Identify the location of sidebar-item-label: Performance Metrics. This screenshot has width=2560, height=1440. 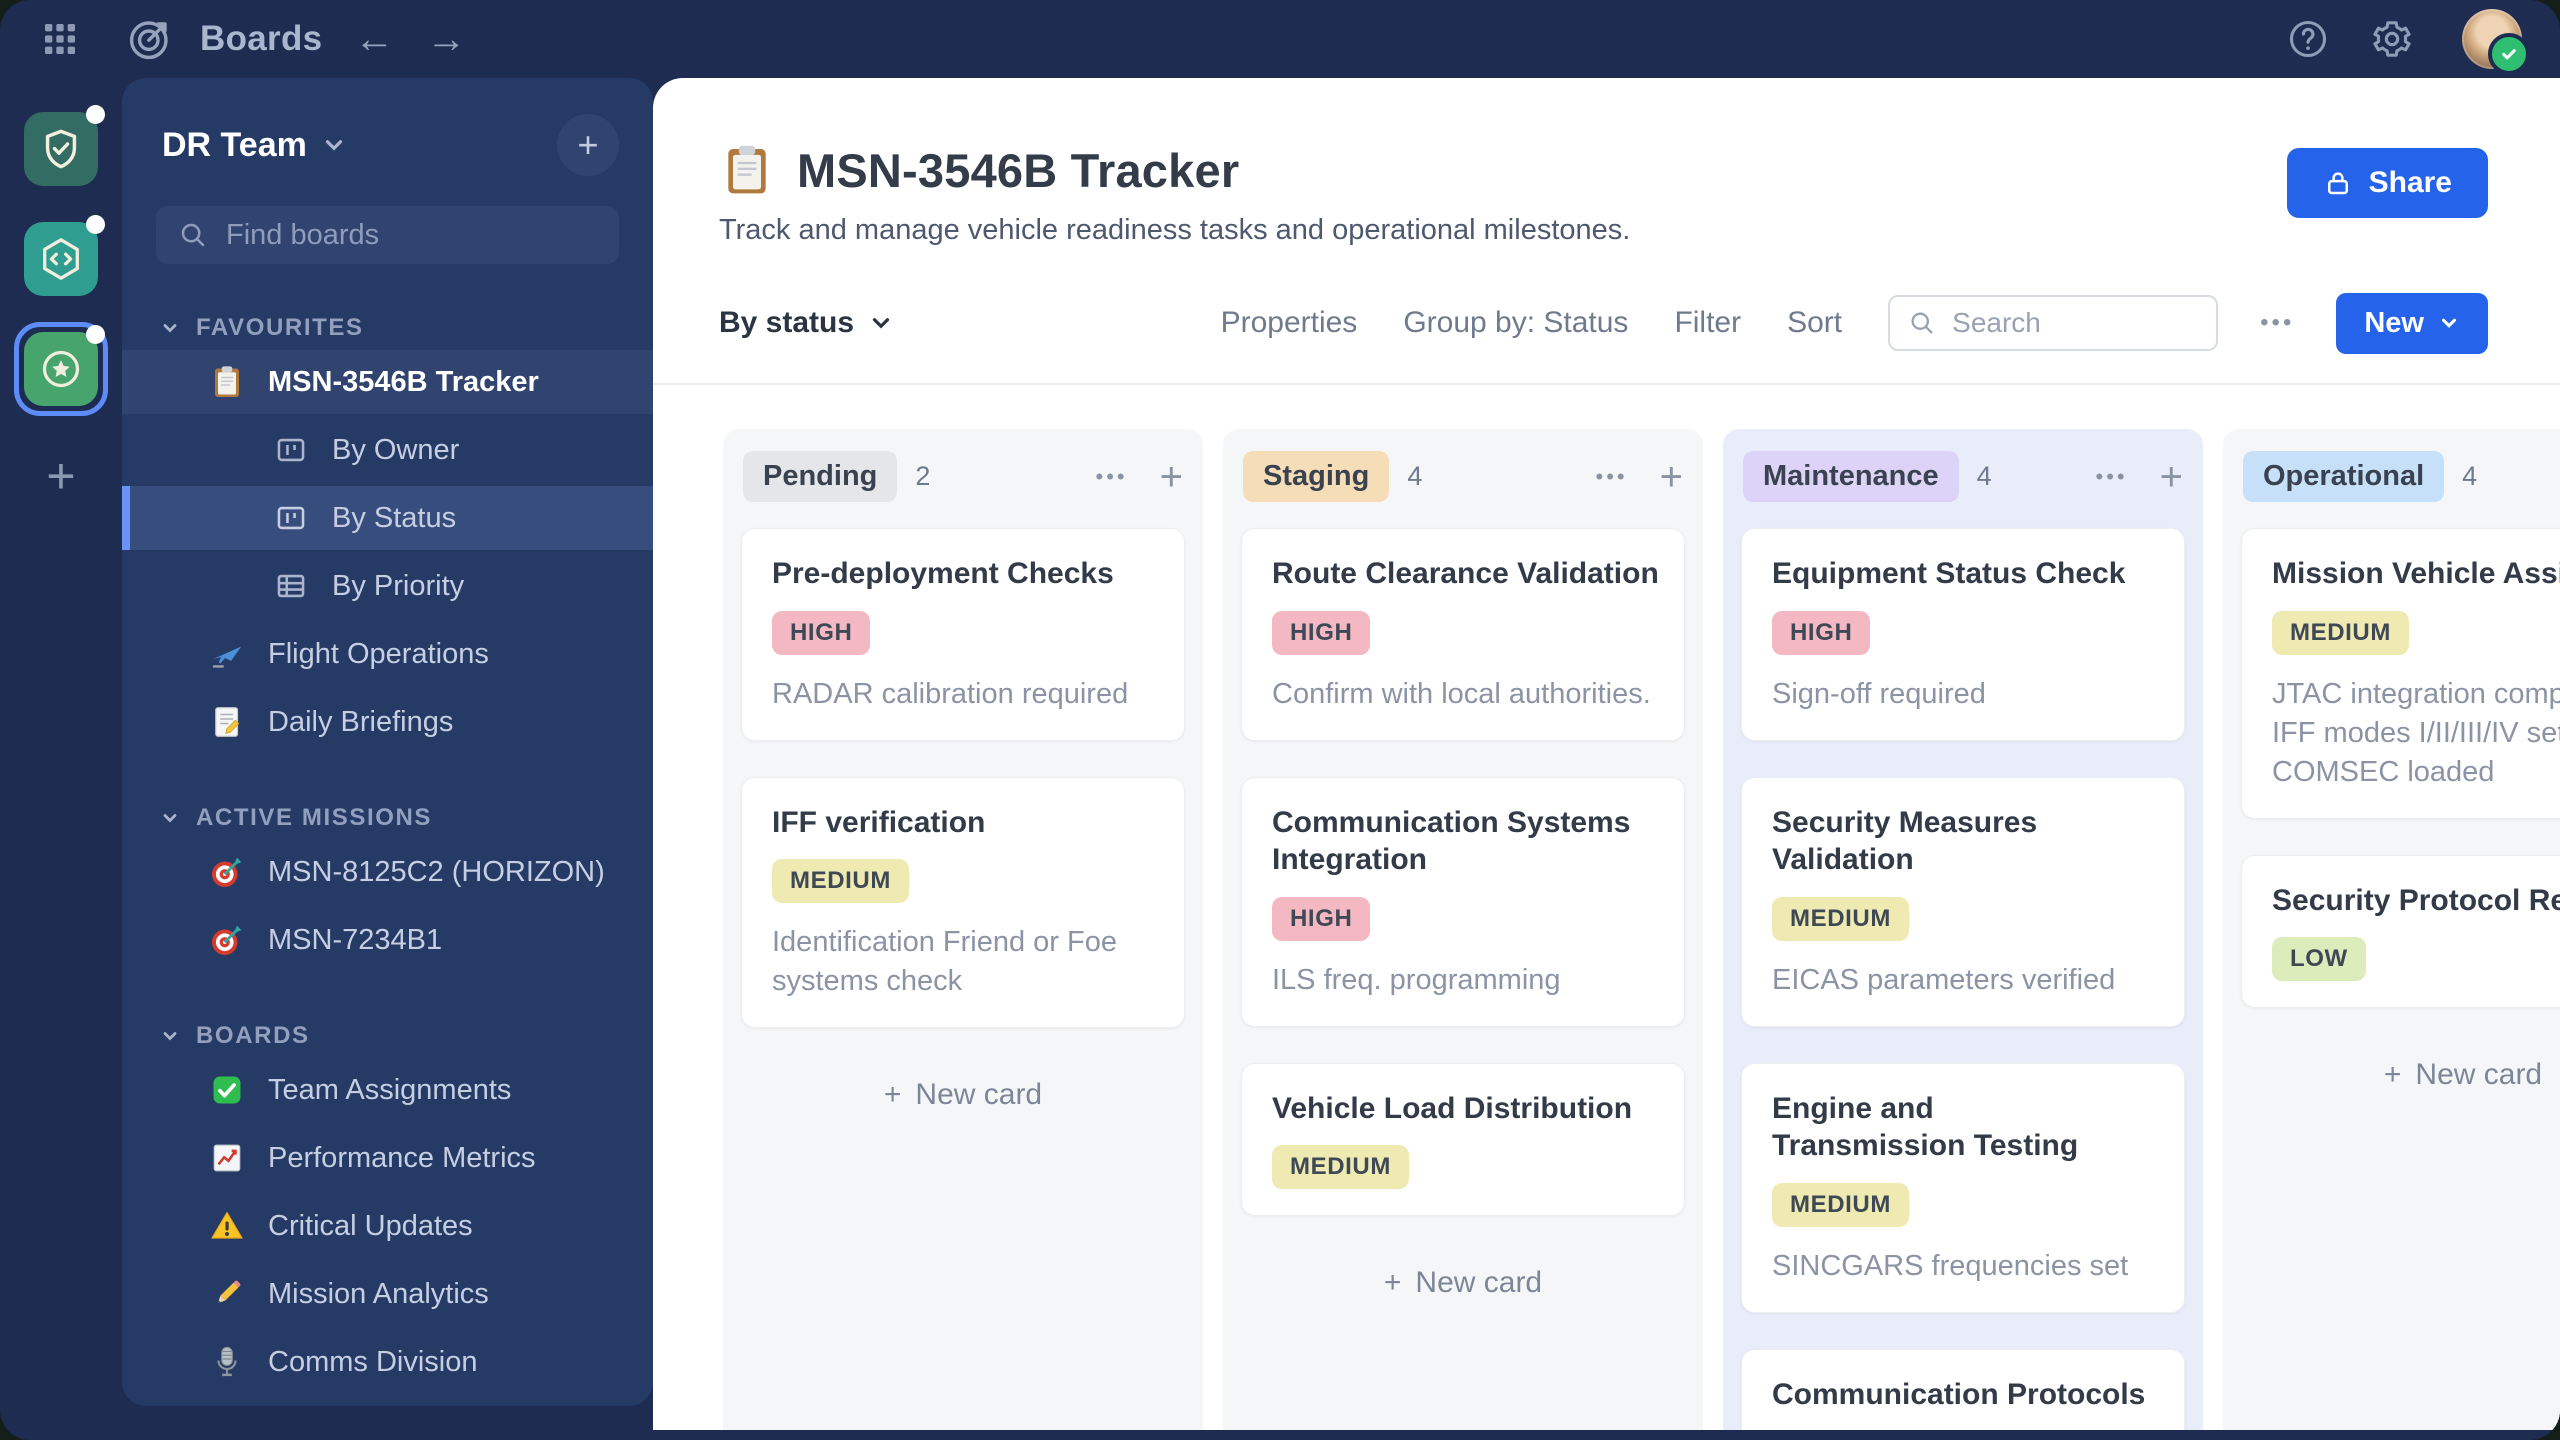
(402, 1157).